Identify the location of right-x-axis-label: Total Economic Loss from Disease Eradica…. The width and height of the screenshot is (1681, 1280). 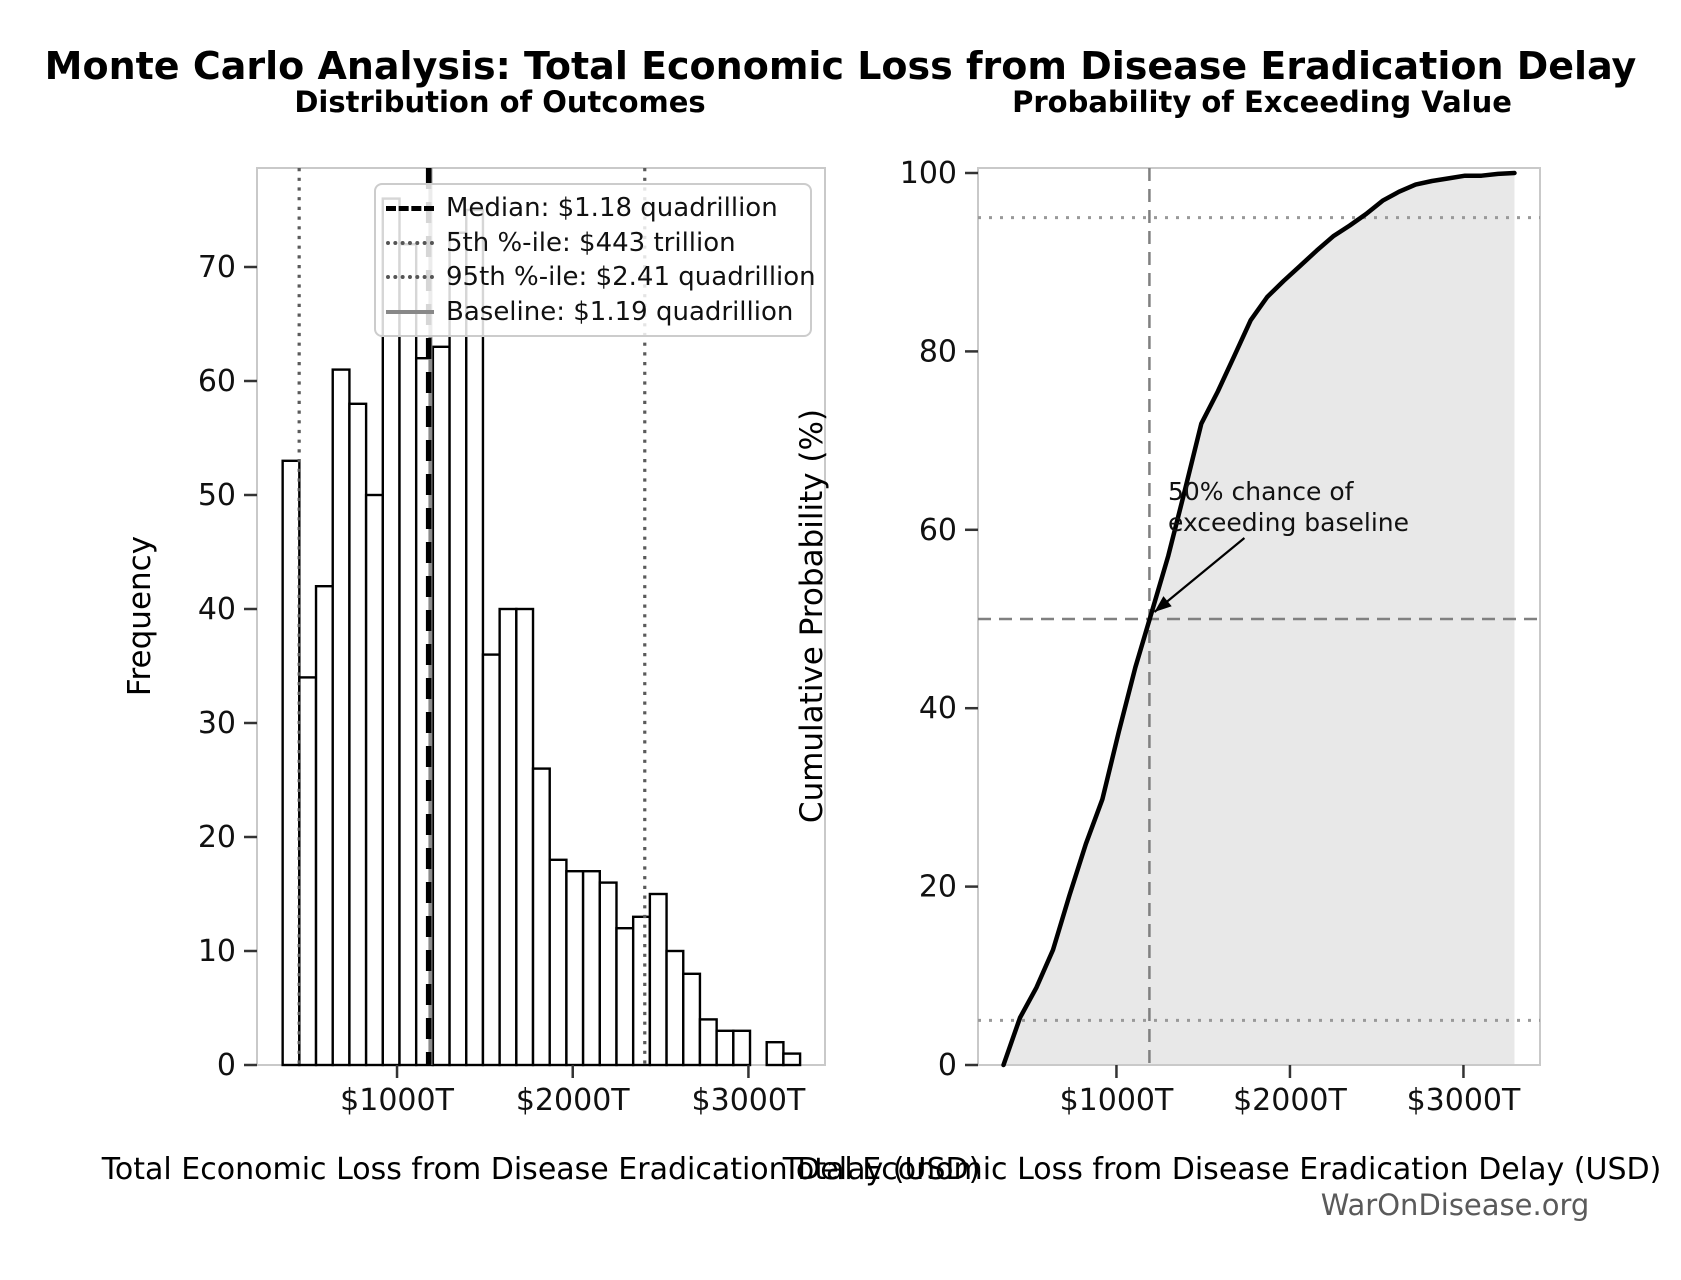
(1222, 1169).